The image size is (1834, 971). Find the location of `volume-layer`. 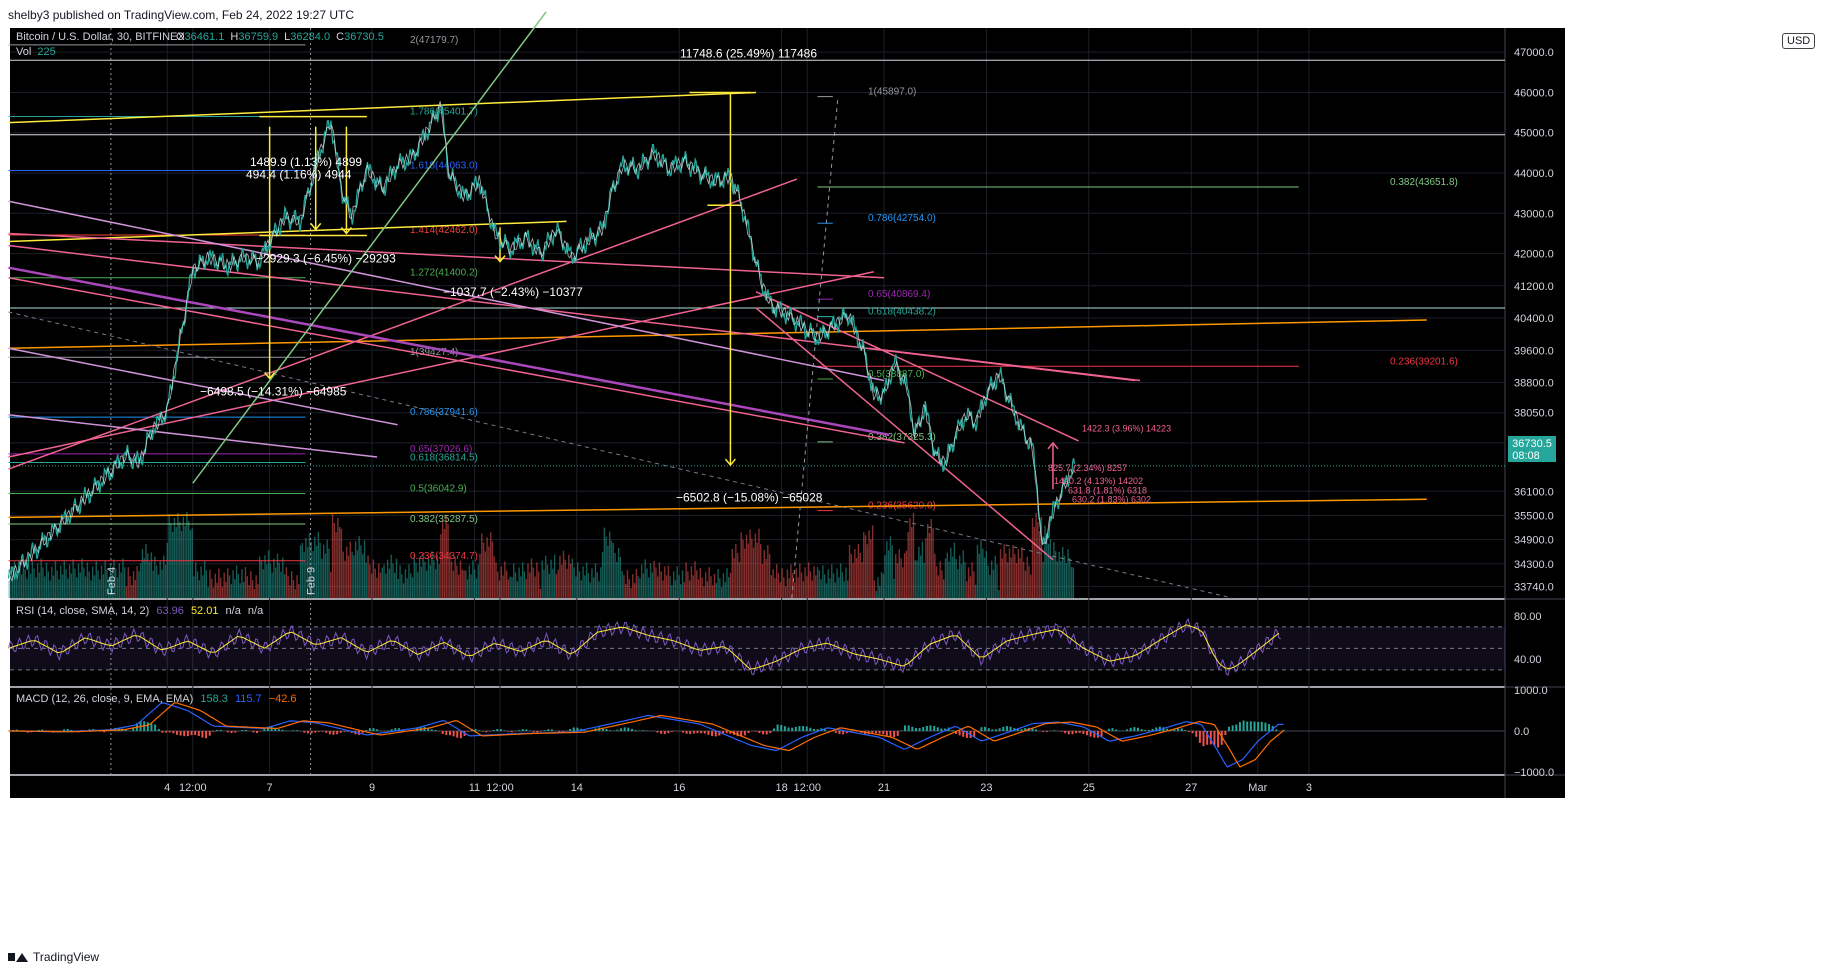

volume-layer is located at coordinates (541, 555).